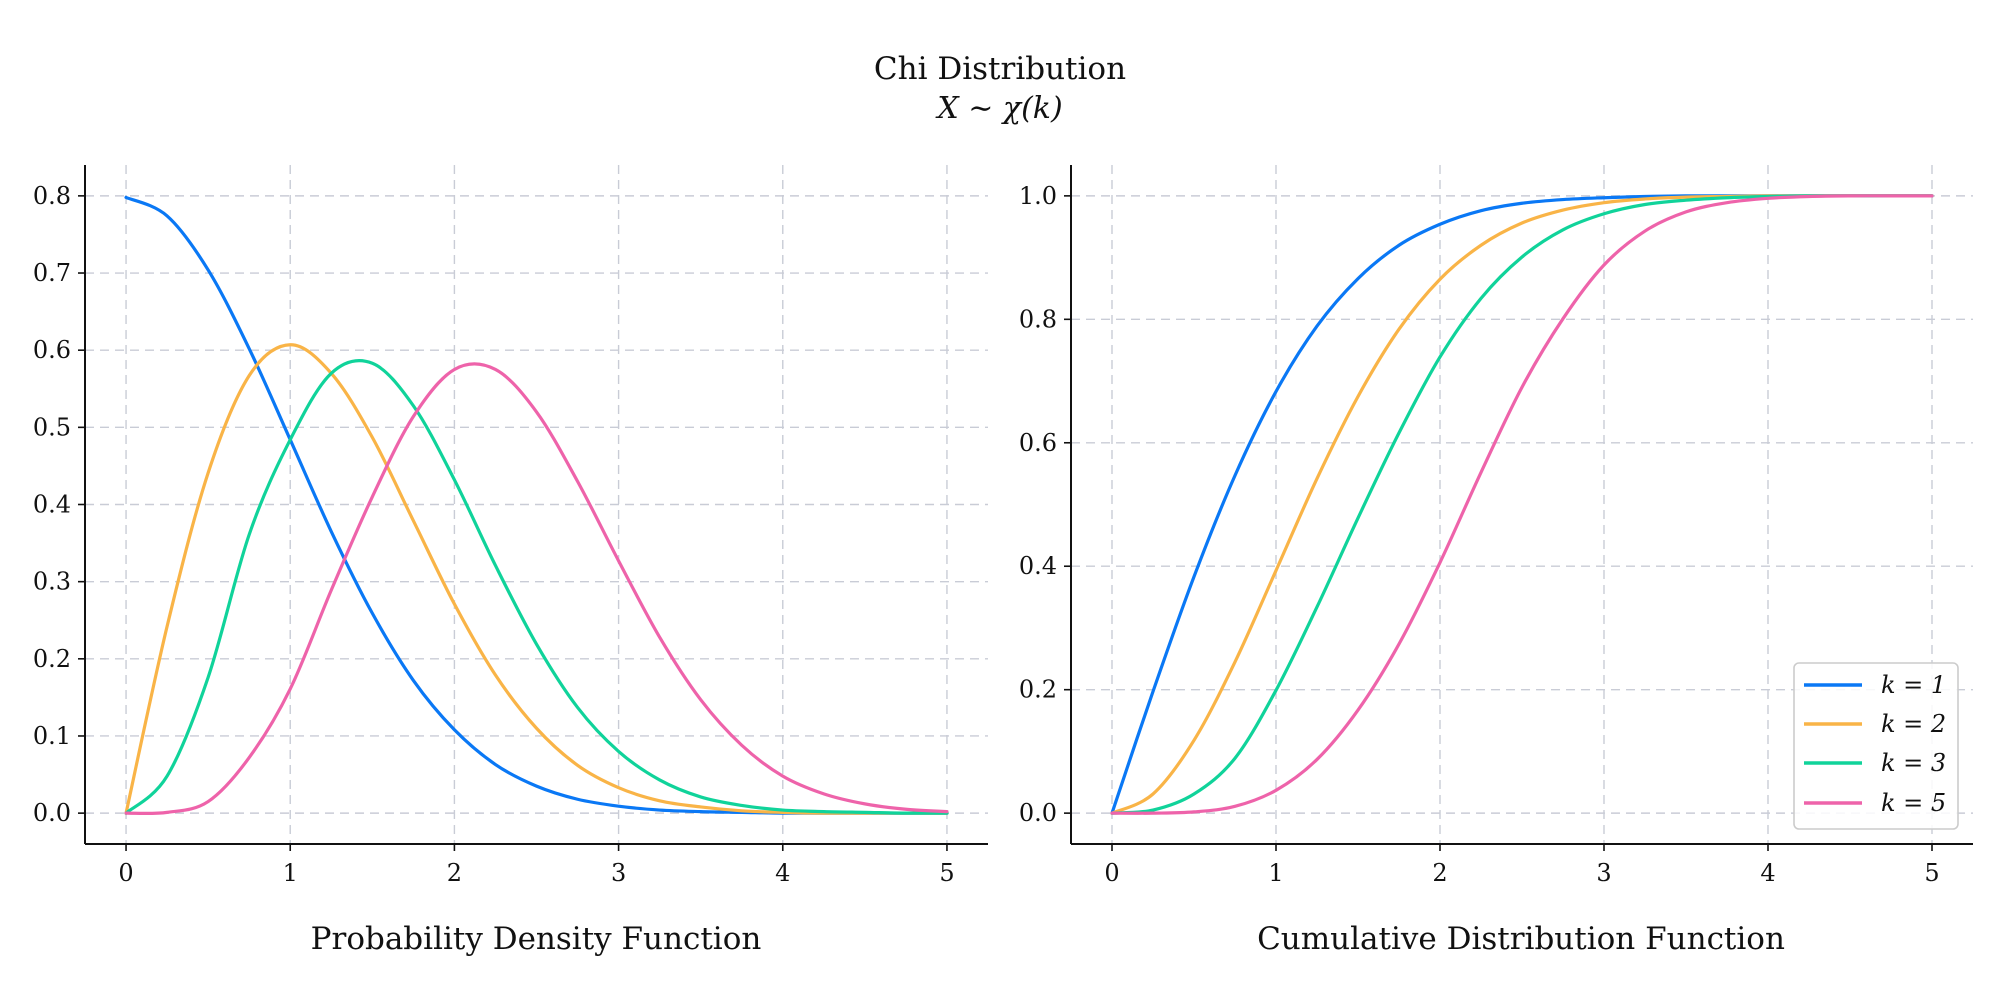  What do you see at coordinates (1913, 763) in the screenshot?
I see `legend-label-k3: k = 3` at bounding box center [1913, 763].